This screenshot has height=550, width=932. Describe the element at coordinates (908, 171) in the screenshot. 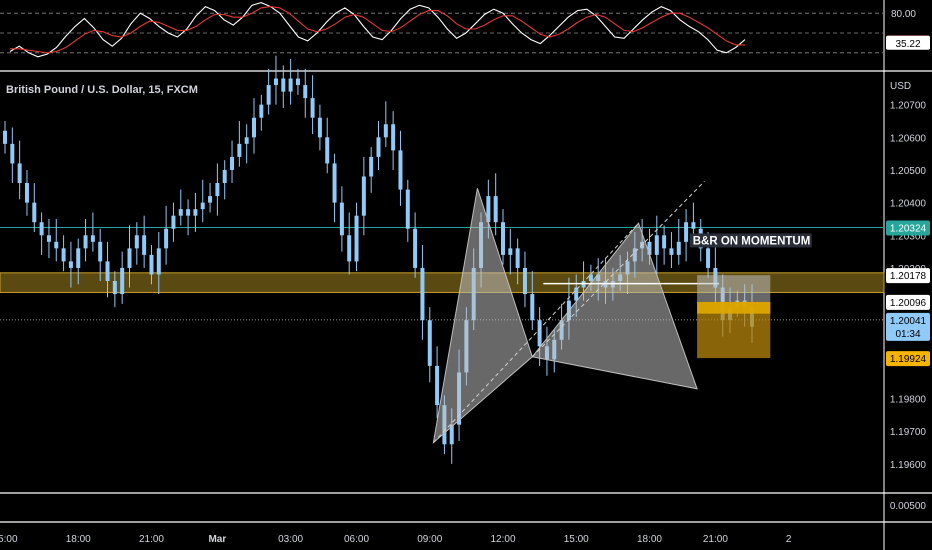

I see `price-tick-label: 1.20500` at that location.